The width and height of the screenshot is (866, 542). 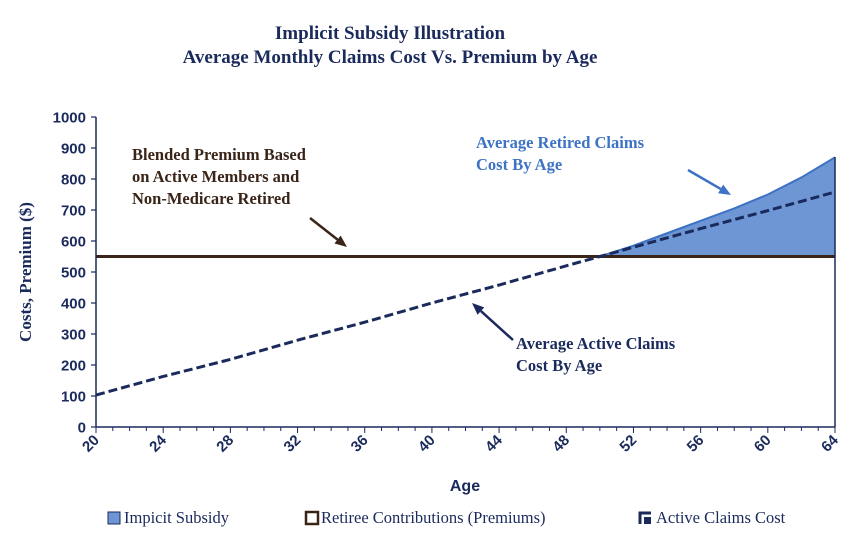 I want to click on x-tick-label: 44, so click(x=494, y=443).